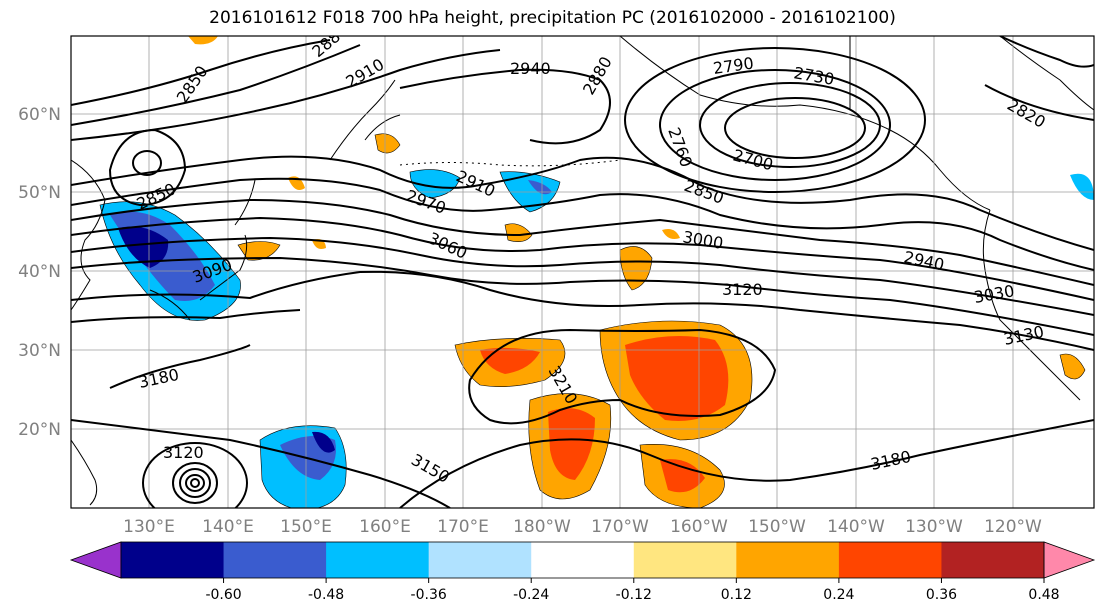 This screenshot has width=1105, height=601. I want to click on contour-label: 3030, so click(993, 294).